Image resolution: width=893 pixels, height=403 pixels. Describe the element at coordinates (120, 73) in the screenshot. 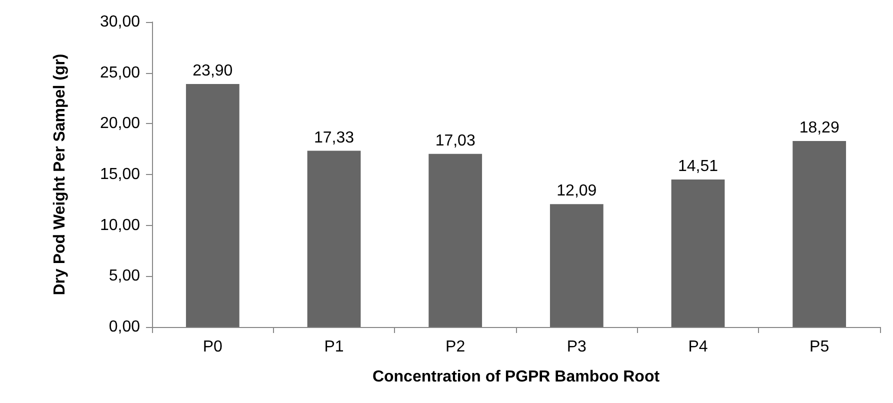

I see `y-tick-label: 25,00` at that location.